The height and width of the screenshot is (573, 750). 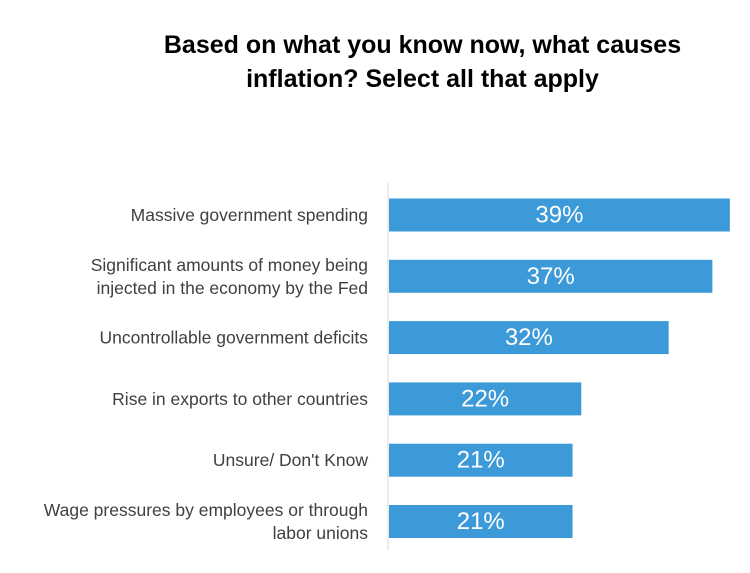 I want to click on bar-value-label: 22%, so click(x=485, y=398).